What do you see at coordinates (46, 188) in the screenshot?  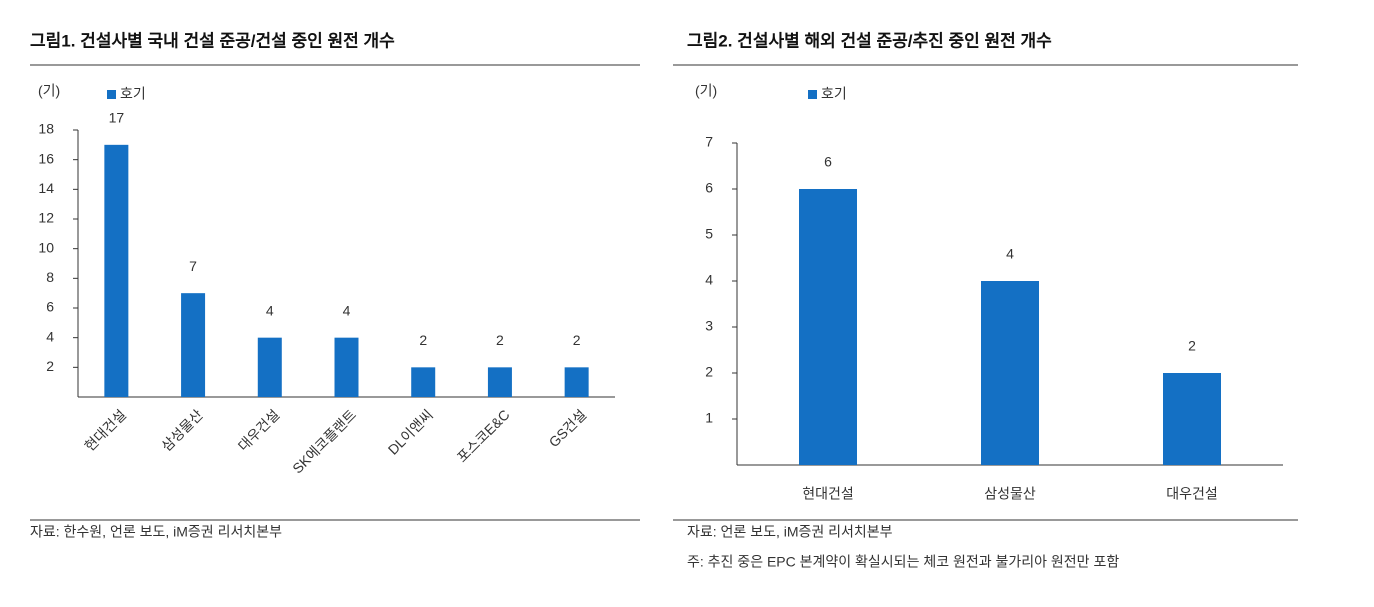 I see `y-tick-label: 14` at bounding box center [46, 188].